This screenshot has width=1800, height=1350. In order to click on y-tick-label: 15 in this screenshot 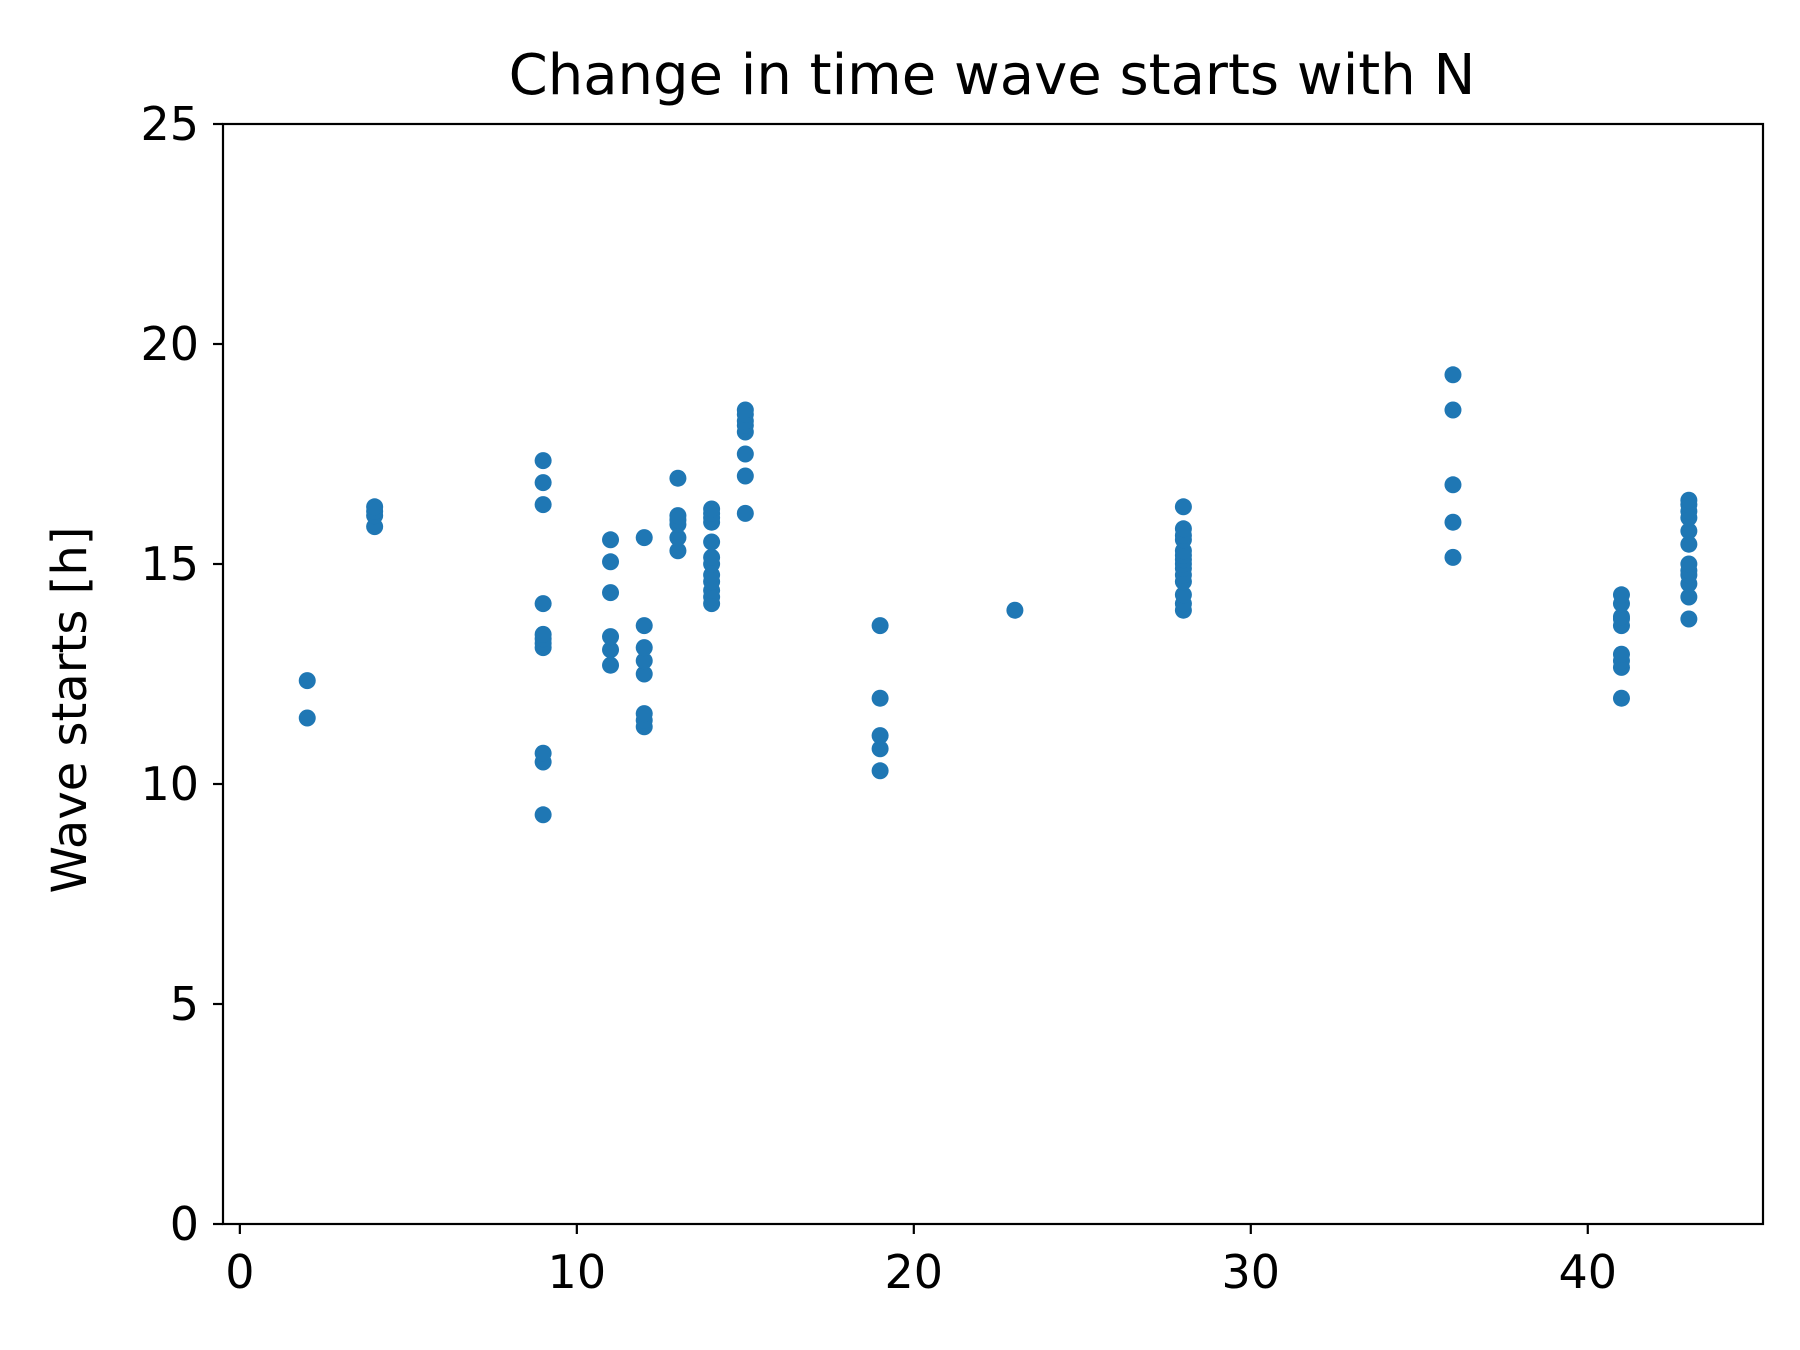, I will do `click(169, 564)`.